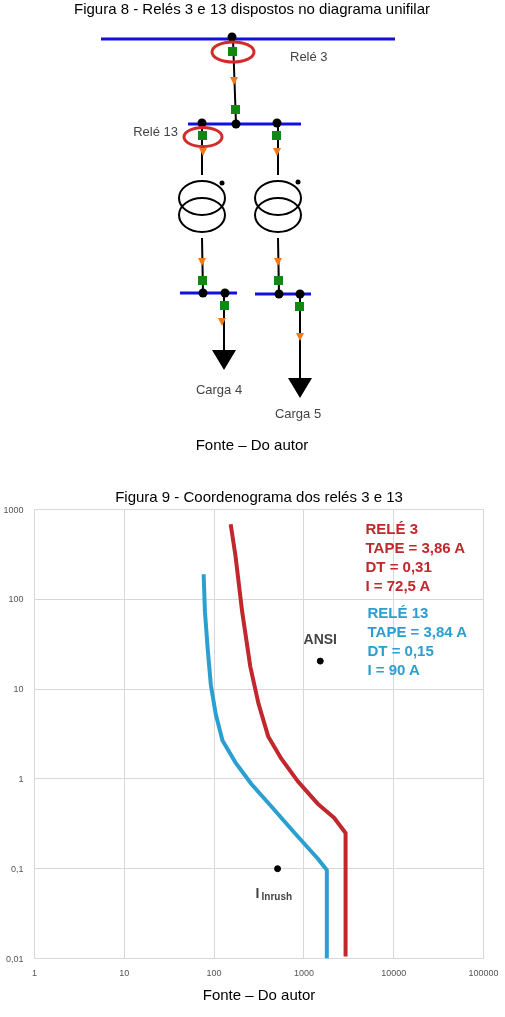  I want to click on x-tick-label: 1000, so click(303, 972).